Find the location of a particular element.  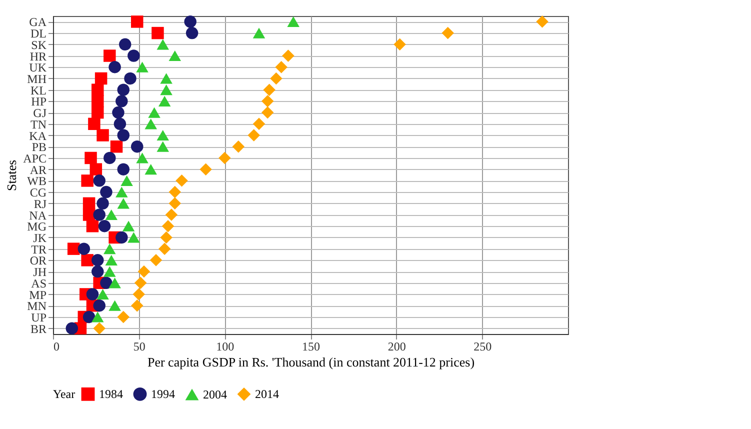

x-tick-label: 50 is located at coordinates (139, 347).